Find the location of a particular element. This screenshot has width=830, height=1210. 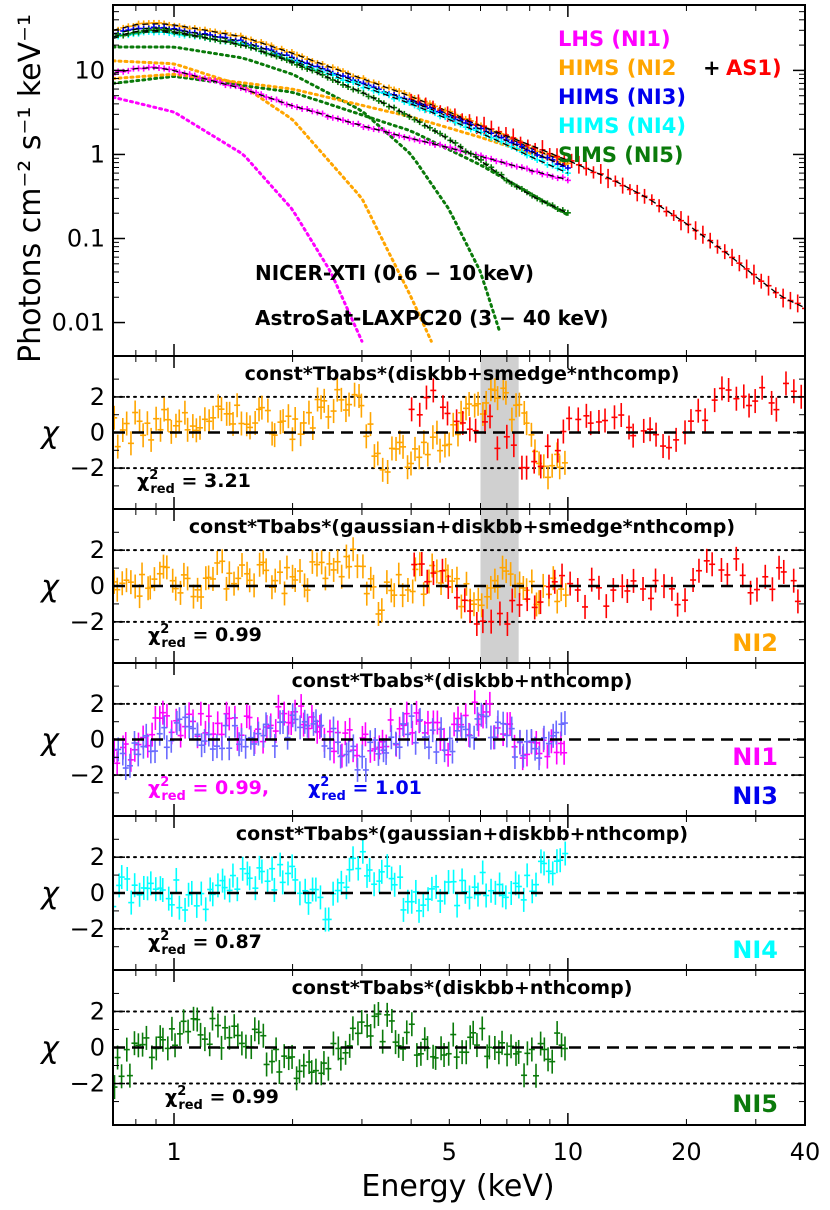

legend-entry-plus: + is located at coordinates (712, 68).